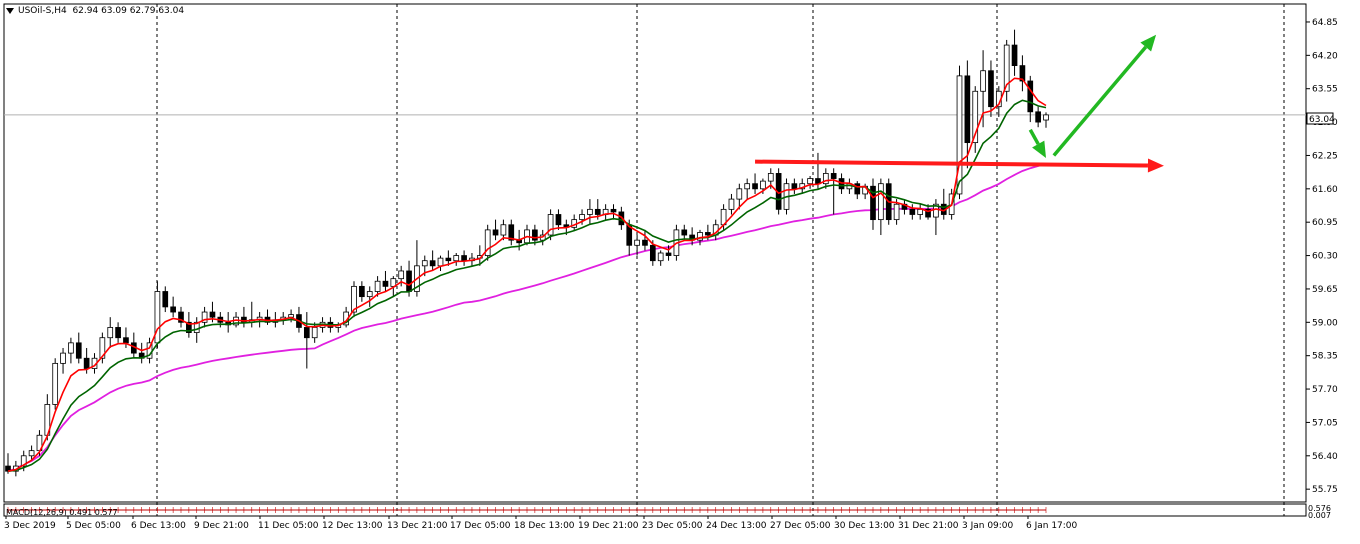 The height and width of the screenshot is (544, 1360). What do you see at coordinates (288, 526) in the screenshot?
I see `x-tick-label: 11 Dec 05:00` at bounding box center [288, 526].